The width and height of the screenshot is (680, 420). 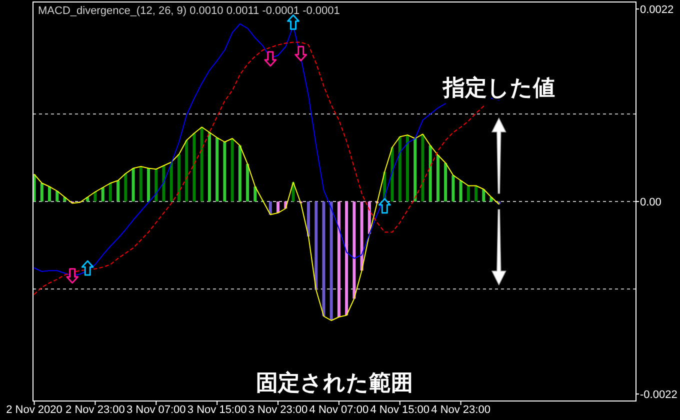 What do you see at coordinates (659, 395) in the screenshot?
I see `y-tick-label: -0.0022` at bounding box center [659, 395].